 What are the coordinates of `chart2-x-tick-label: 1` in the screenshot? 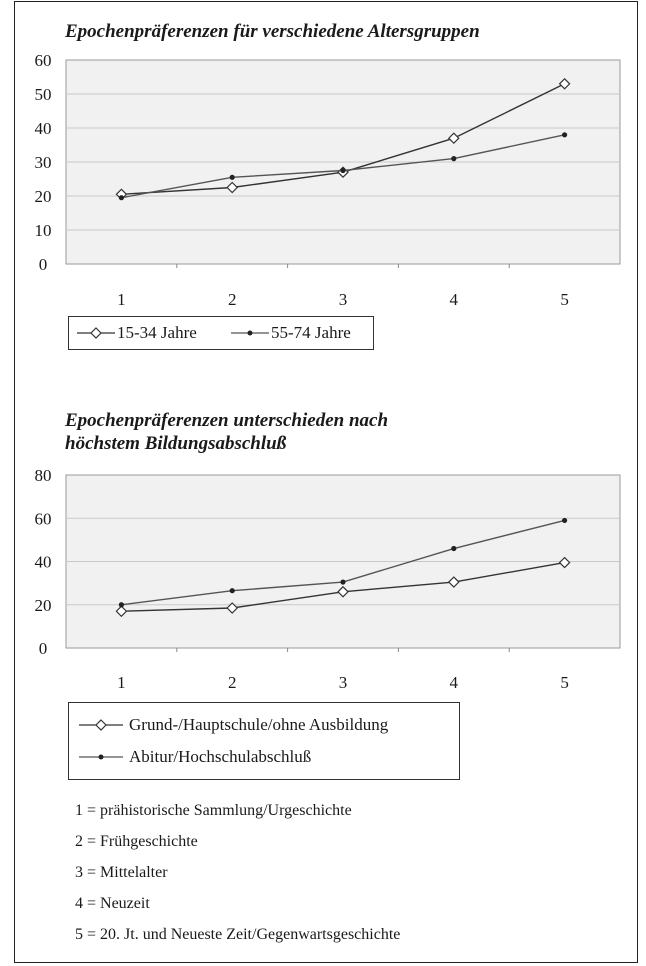 It's located at (121, 682).